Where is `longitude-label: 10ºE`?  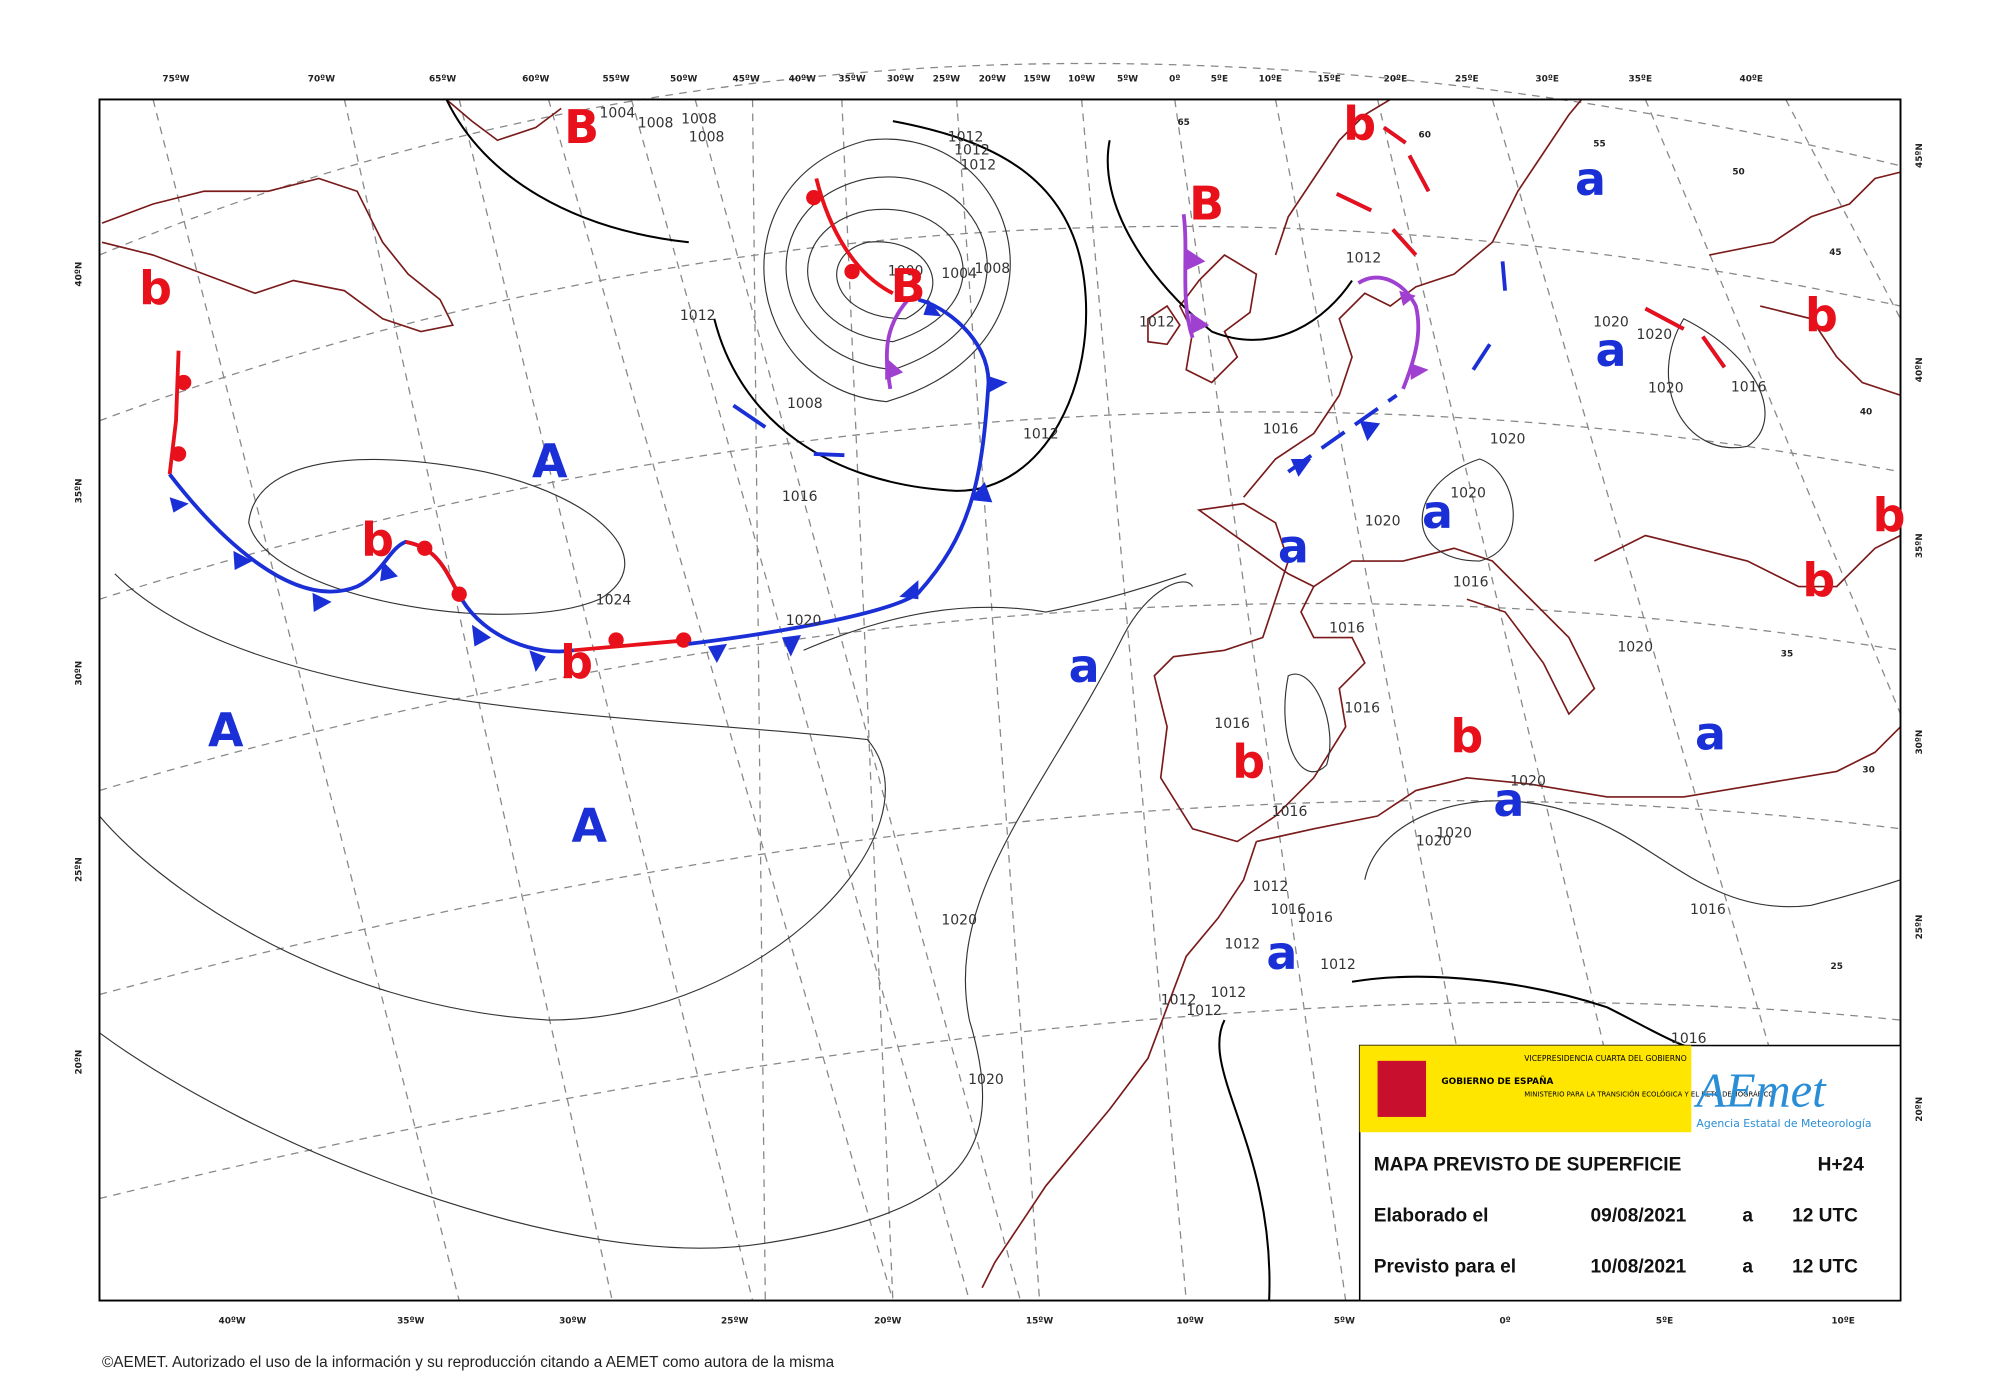 longitude-label: 10ºE is located at coordinates (1843, 1321).